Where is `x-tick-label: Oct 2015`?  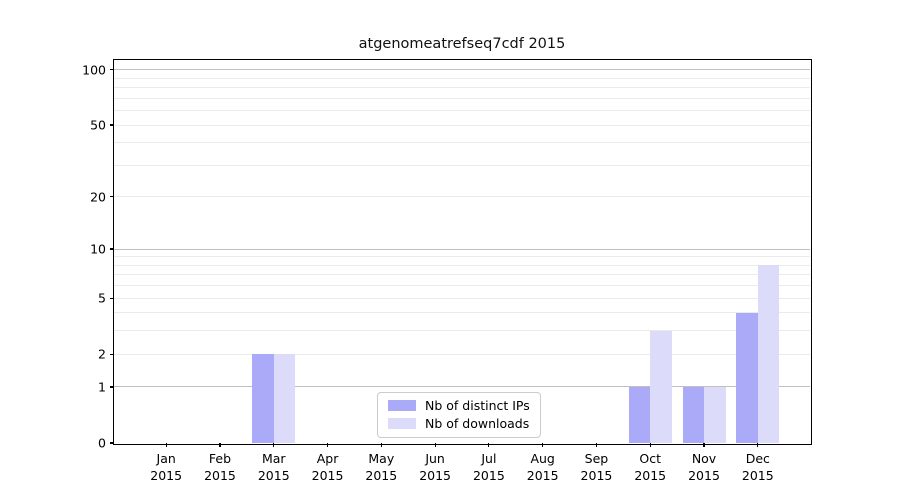
x-tick-label: Oct 2015 is located at coordinates (650, 467).